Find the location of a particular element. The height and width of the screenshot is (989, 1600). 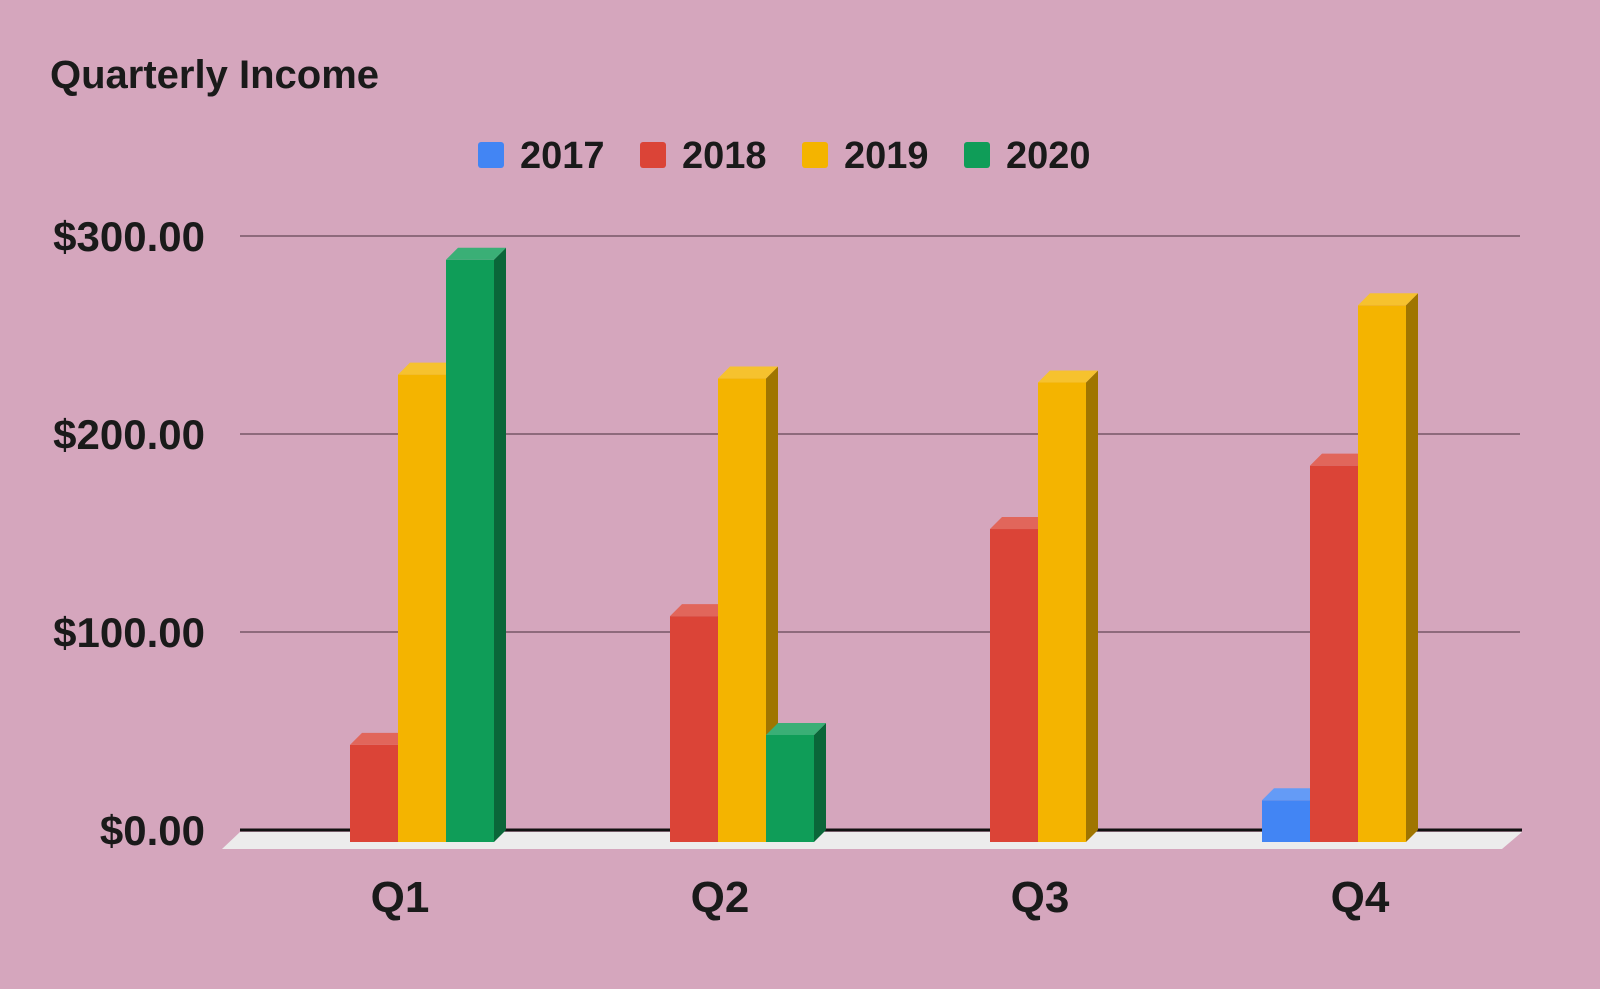

bar-2019-q3 is located at coordinates (1068, 606).